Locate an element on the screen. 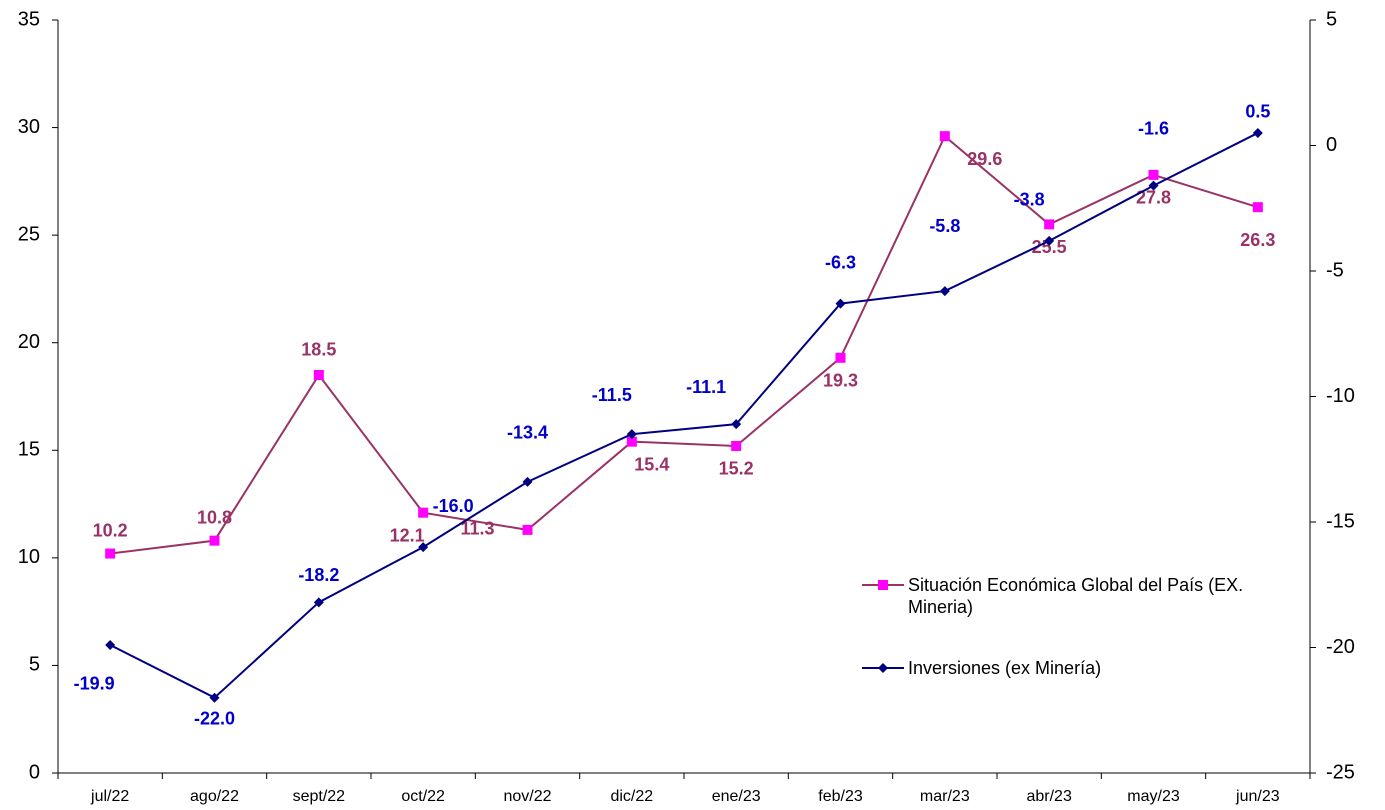 This screenshot has width=1385, height=810. x-tick-label: ene/23 is located at coordinates (736, 796).